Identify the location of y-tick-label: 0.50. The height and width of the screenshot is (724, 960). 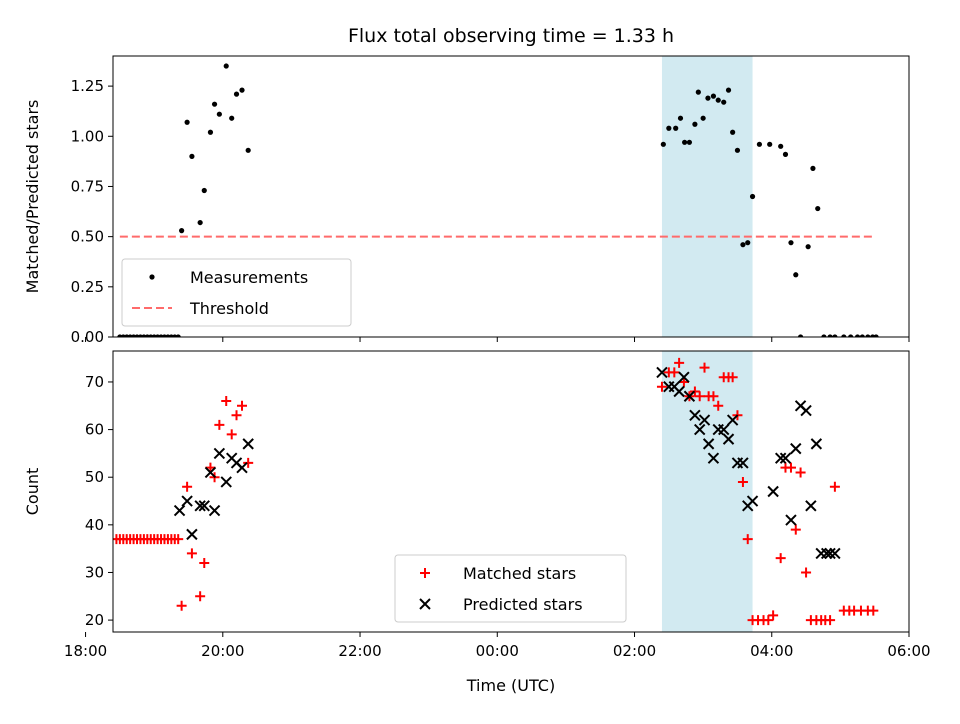
(87, 237).